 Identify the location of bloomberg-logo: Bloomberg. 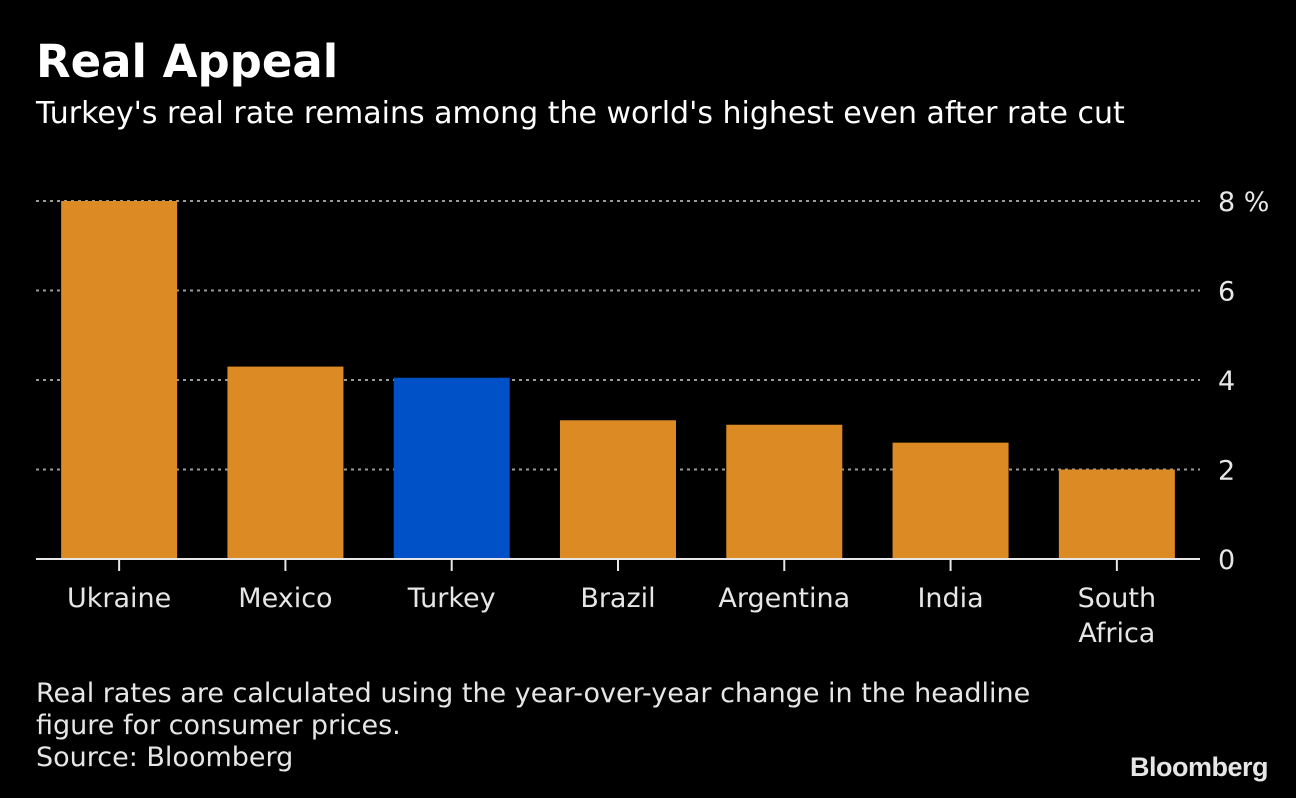
(1199, 767).